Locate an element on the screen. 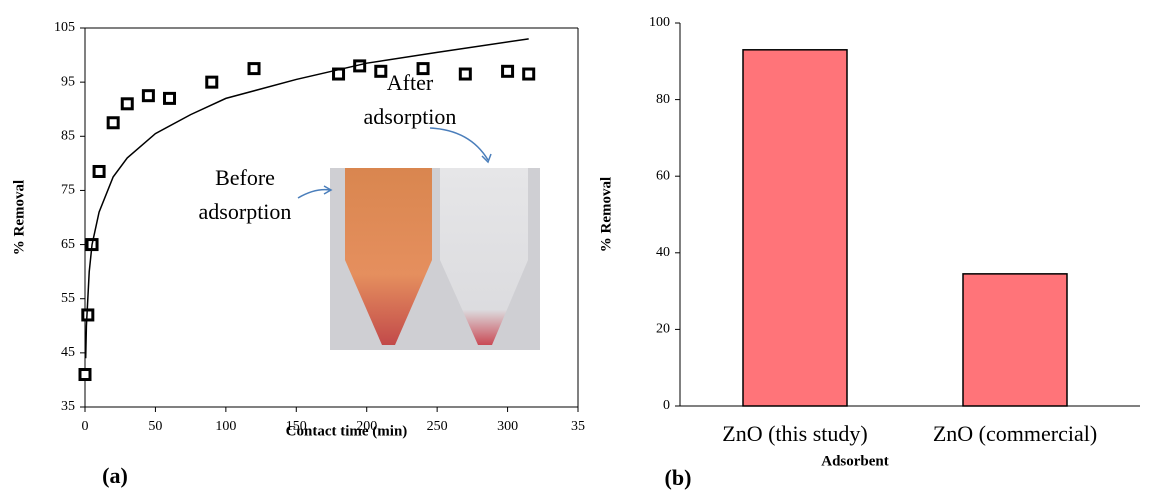 The image size is (1155, 497). y-tick-label: 65 is located at coordinates (68, 244).